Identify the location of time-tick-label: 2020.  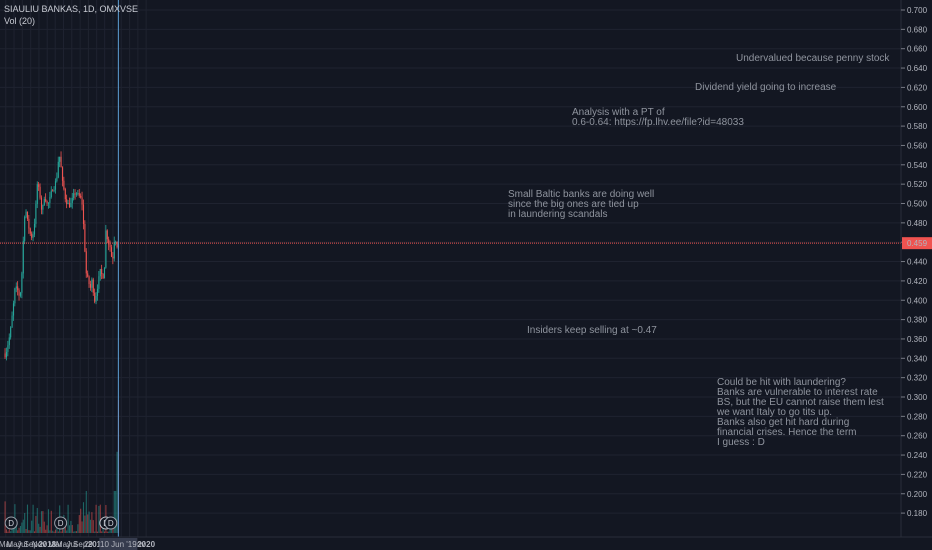
(146, 544).